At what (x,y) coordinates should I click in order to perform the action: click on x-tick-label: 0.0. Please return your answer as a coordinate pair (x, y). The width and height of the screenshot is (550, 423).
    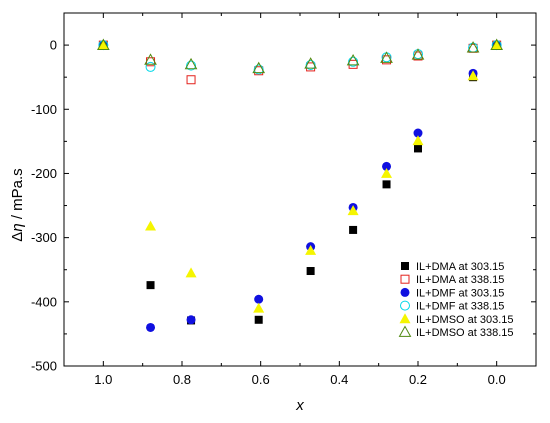
    Looking at the image, I should click on (497, 379).